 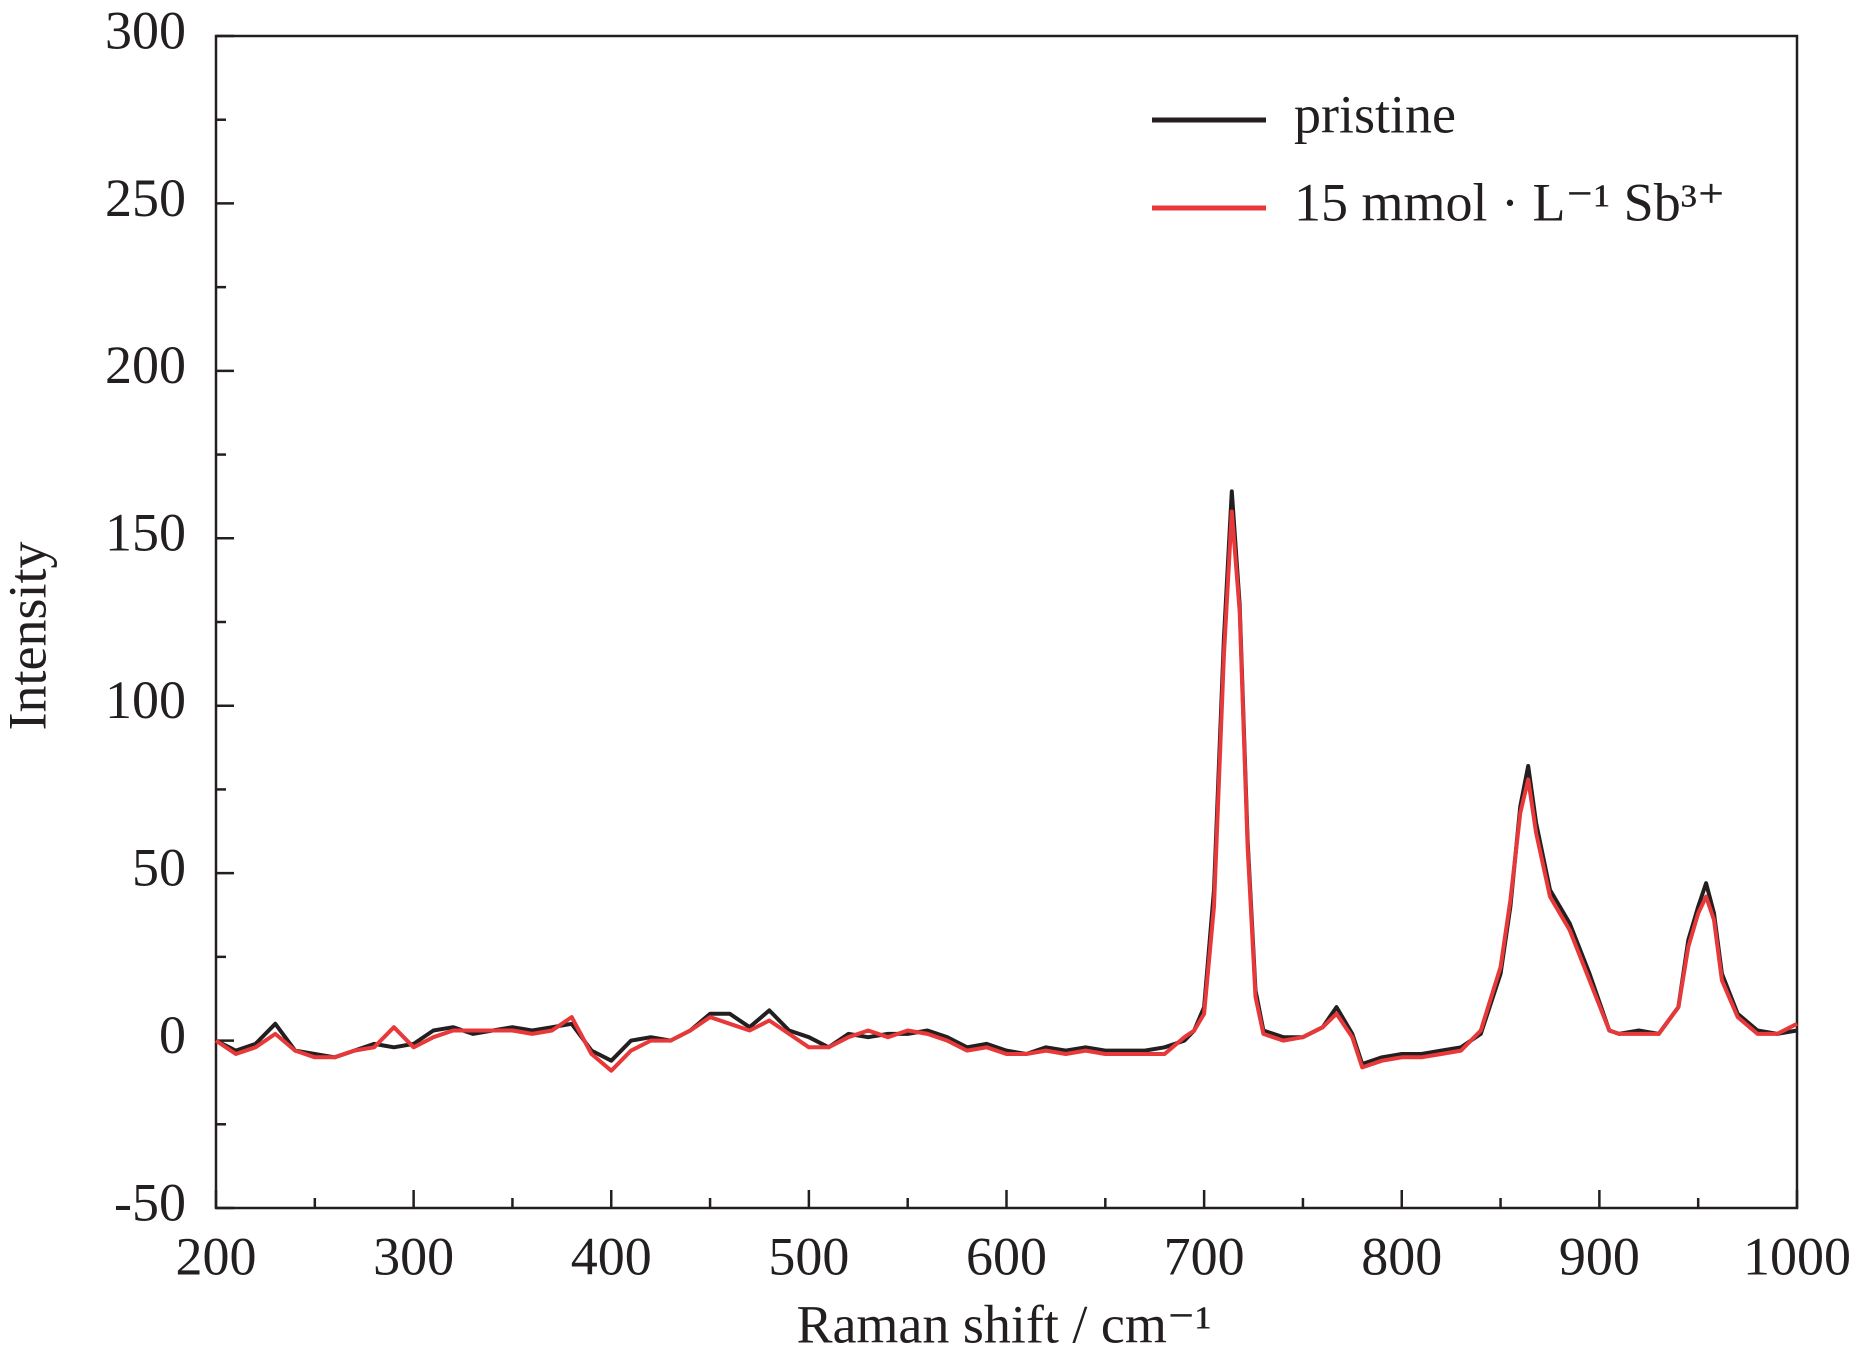 What do you see at coordinates (150, 1202) in the screenshot?
I see `y-tick-label: -50` at bounding box center [150, 1202].